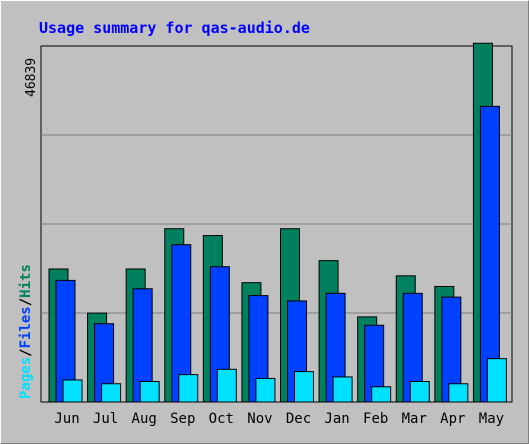 This screenshot has height=444, width=529. I want to click on legend-pages: Pages, so click(26, 378).